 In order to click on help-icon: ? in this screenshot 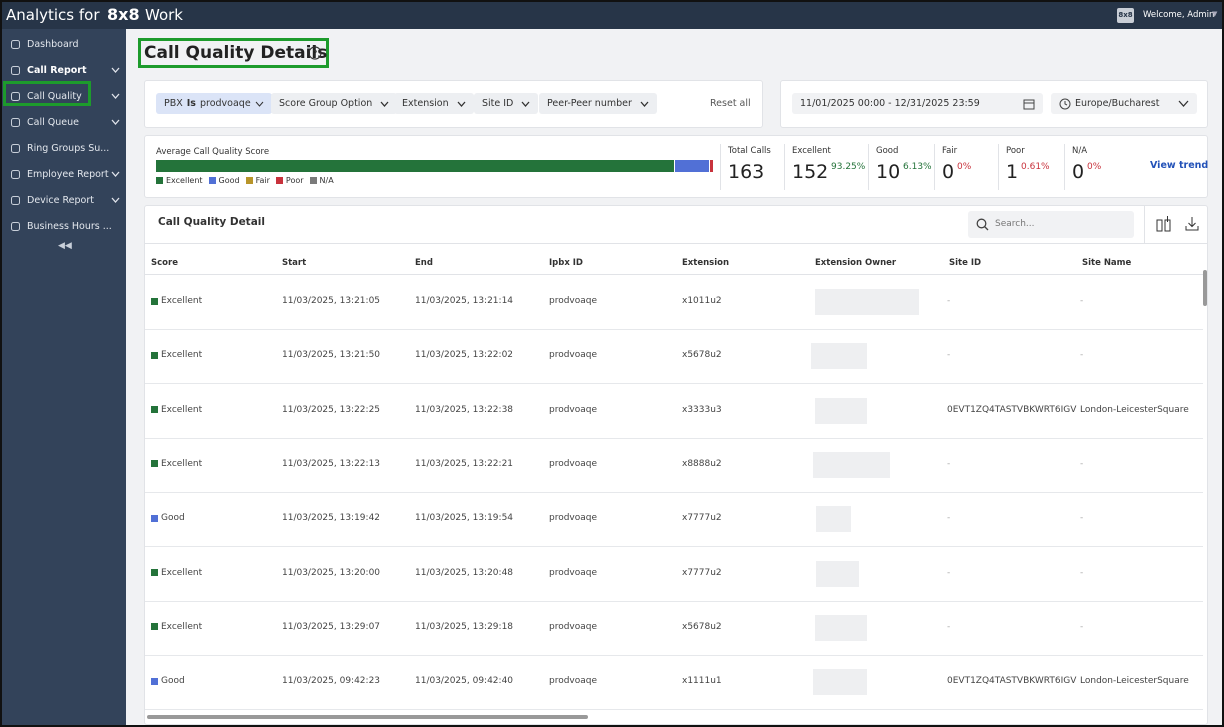, I will do `click(315, 53)`.